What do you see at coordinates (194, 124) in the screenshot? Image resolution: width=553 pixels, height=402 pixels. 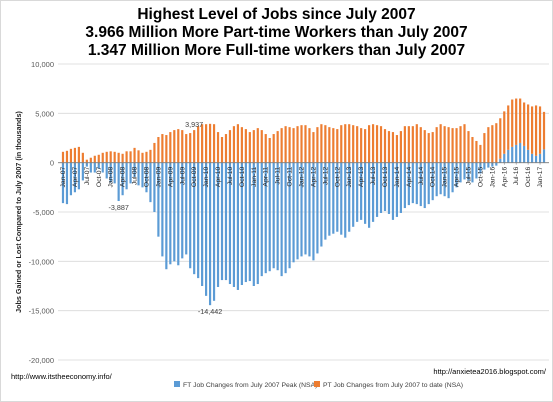 I see `data-label: 3,937` at bounding box center [194, 124].